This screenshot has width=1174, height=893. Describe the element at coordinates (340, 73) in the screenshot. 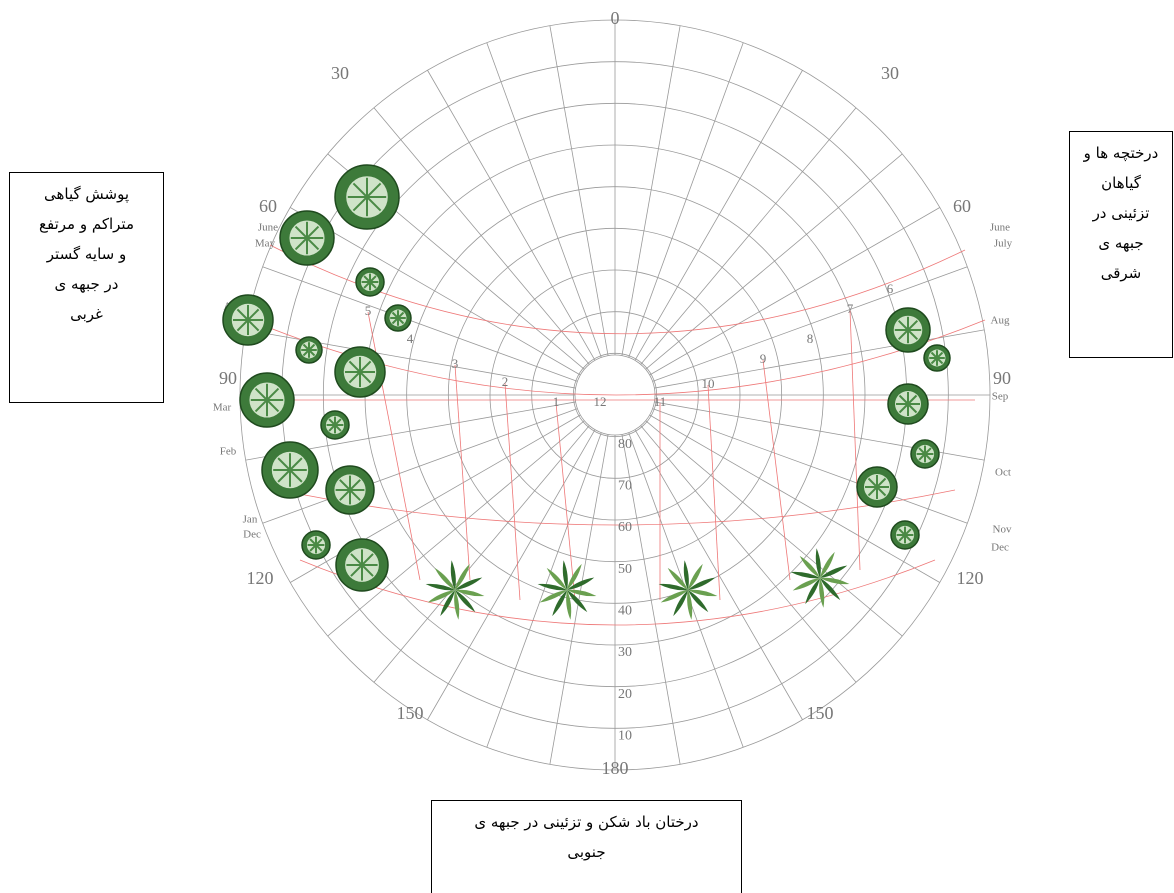

I see `azimuth-label: 30` at that location.